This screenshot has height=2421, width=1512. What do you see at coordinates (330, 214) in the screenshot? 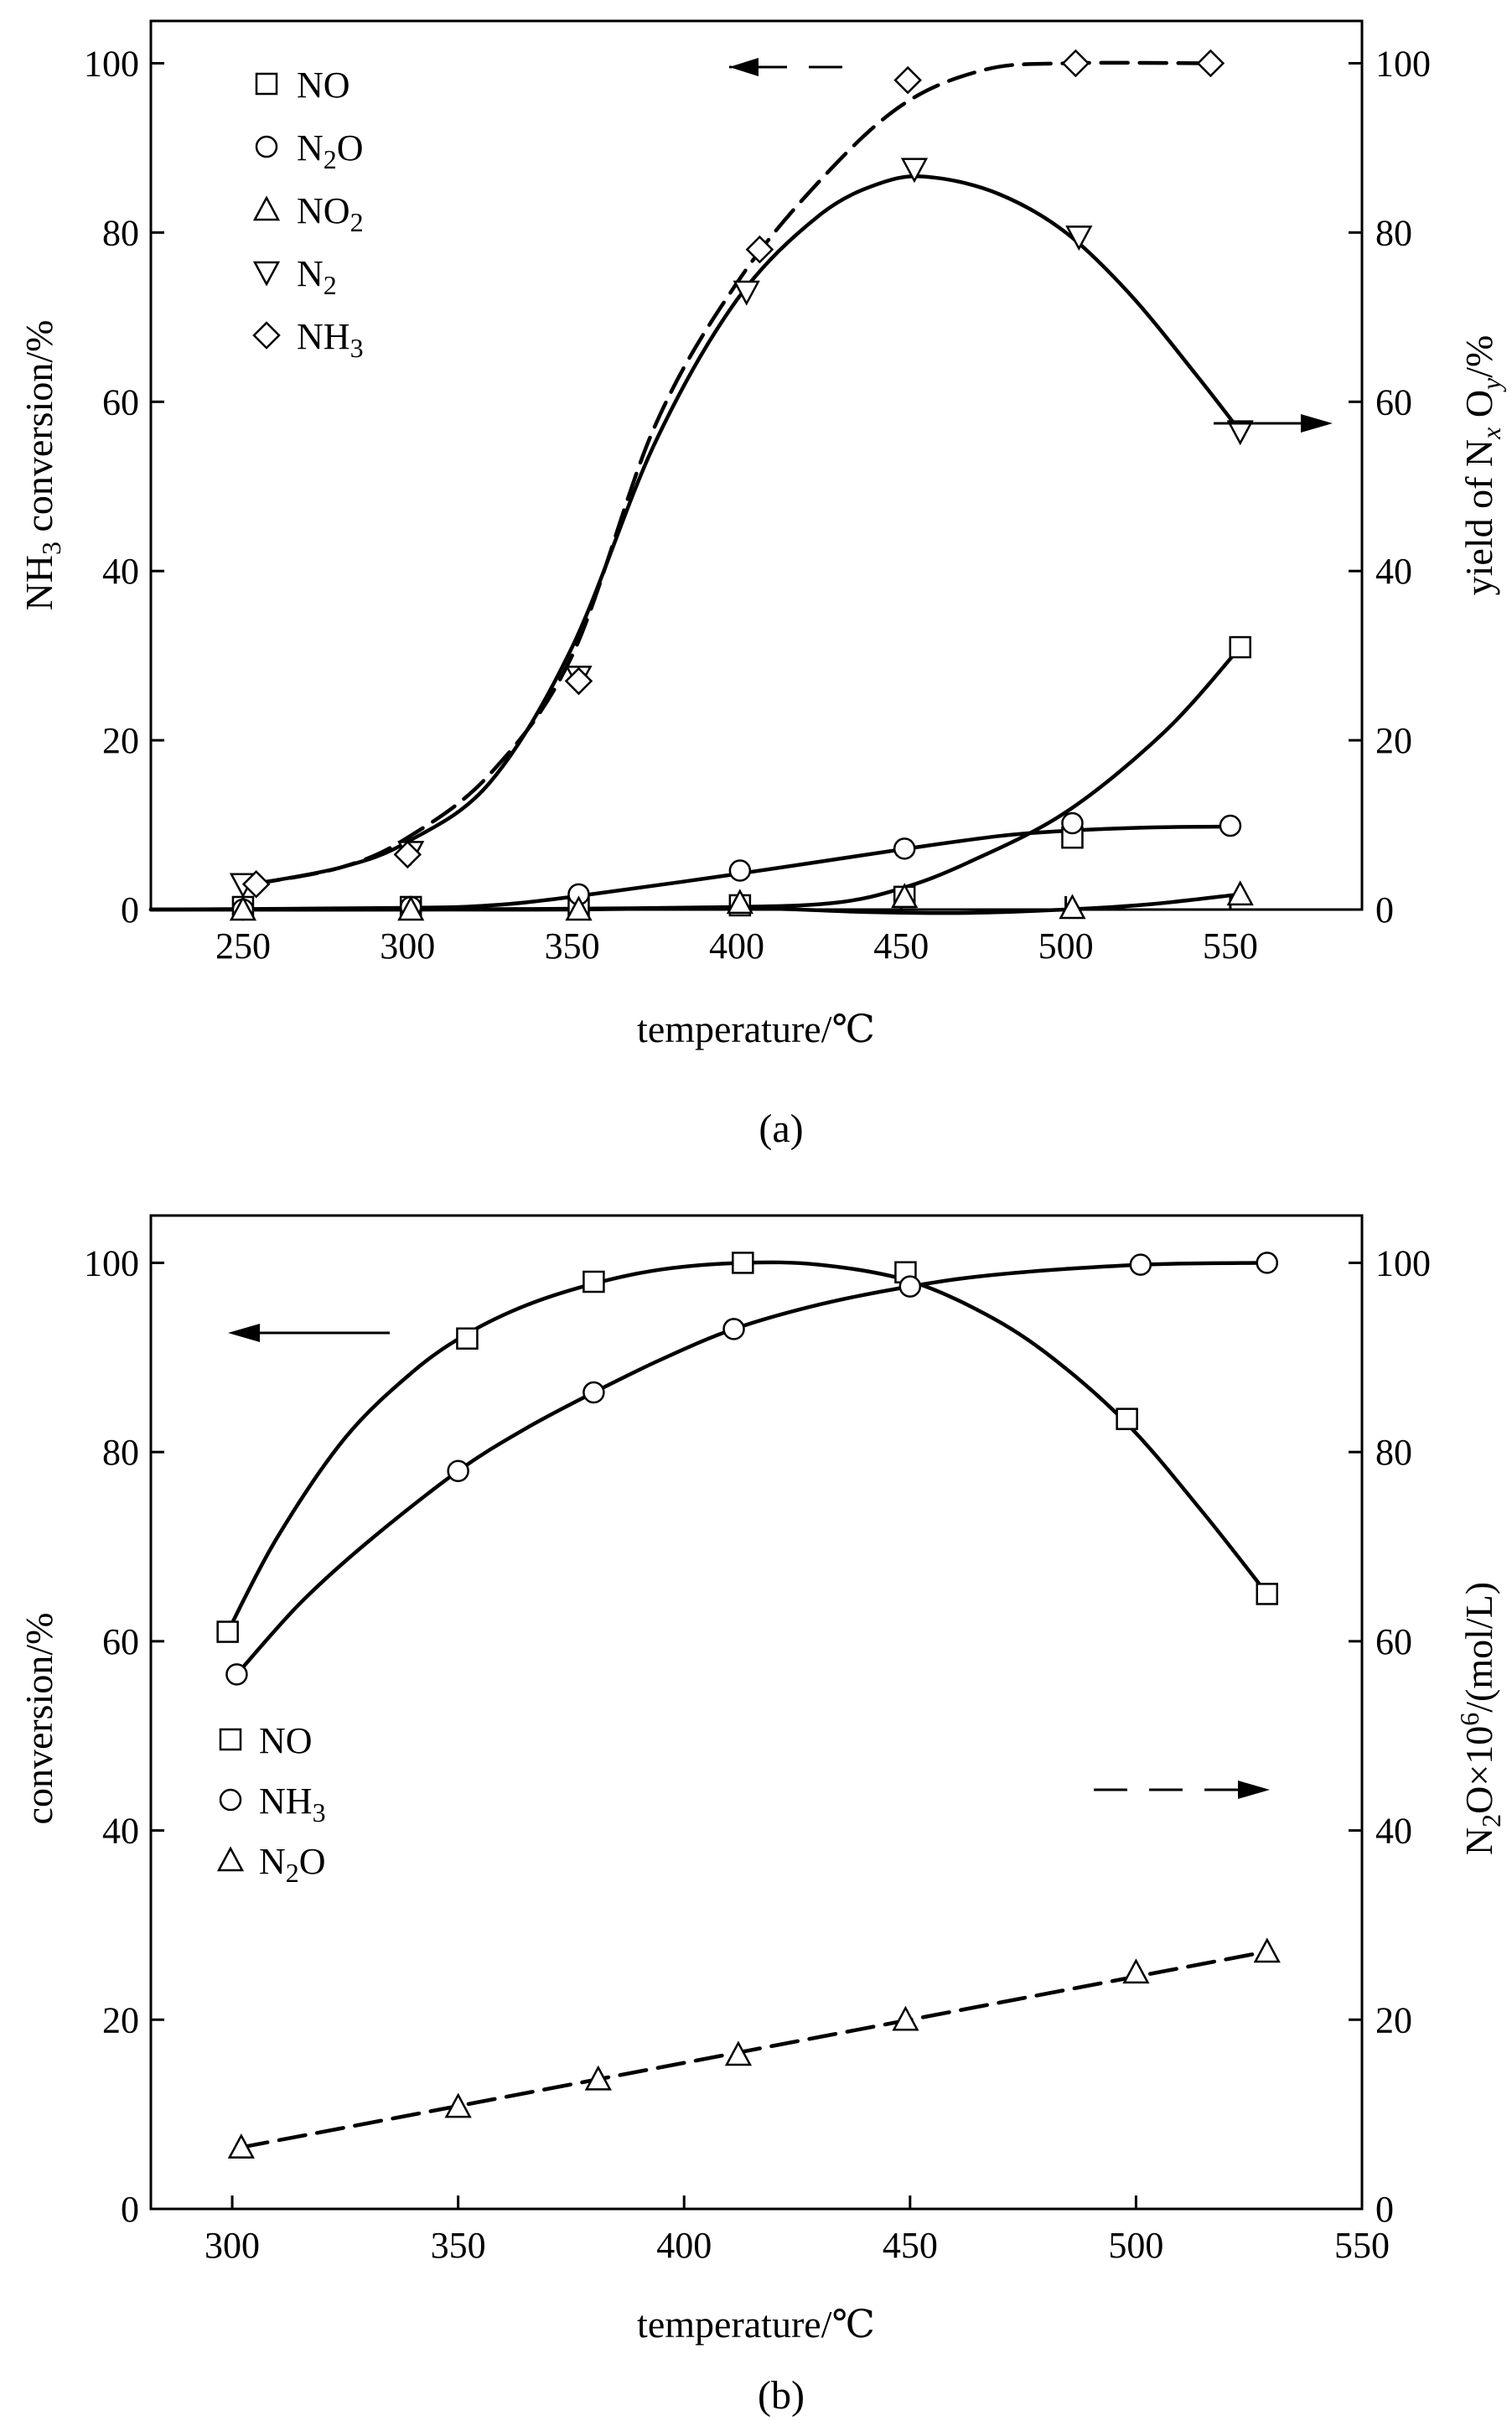
I see `legend-label-no2: NO2` at bounding box center [330, 214].